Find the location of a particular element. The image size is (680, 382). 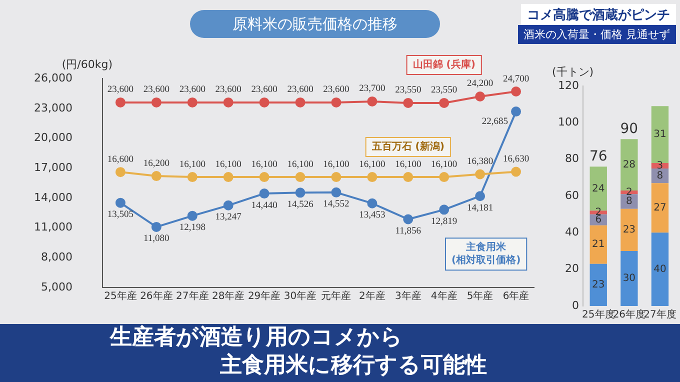

data-label: 6 is located at coordinates (598, 220).